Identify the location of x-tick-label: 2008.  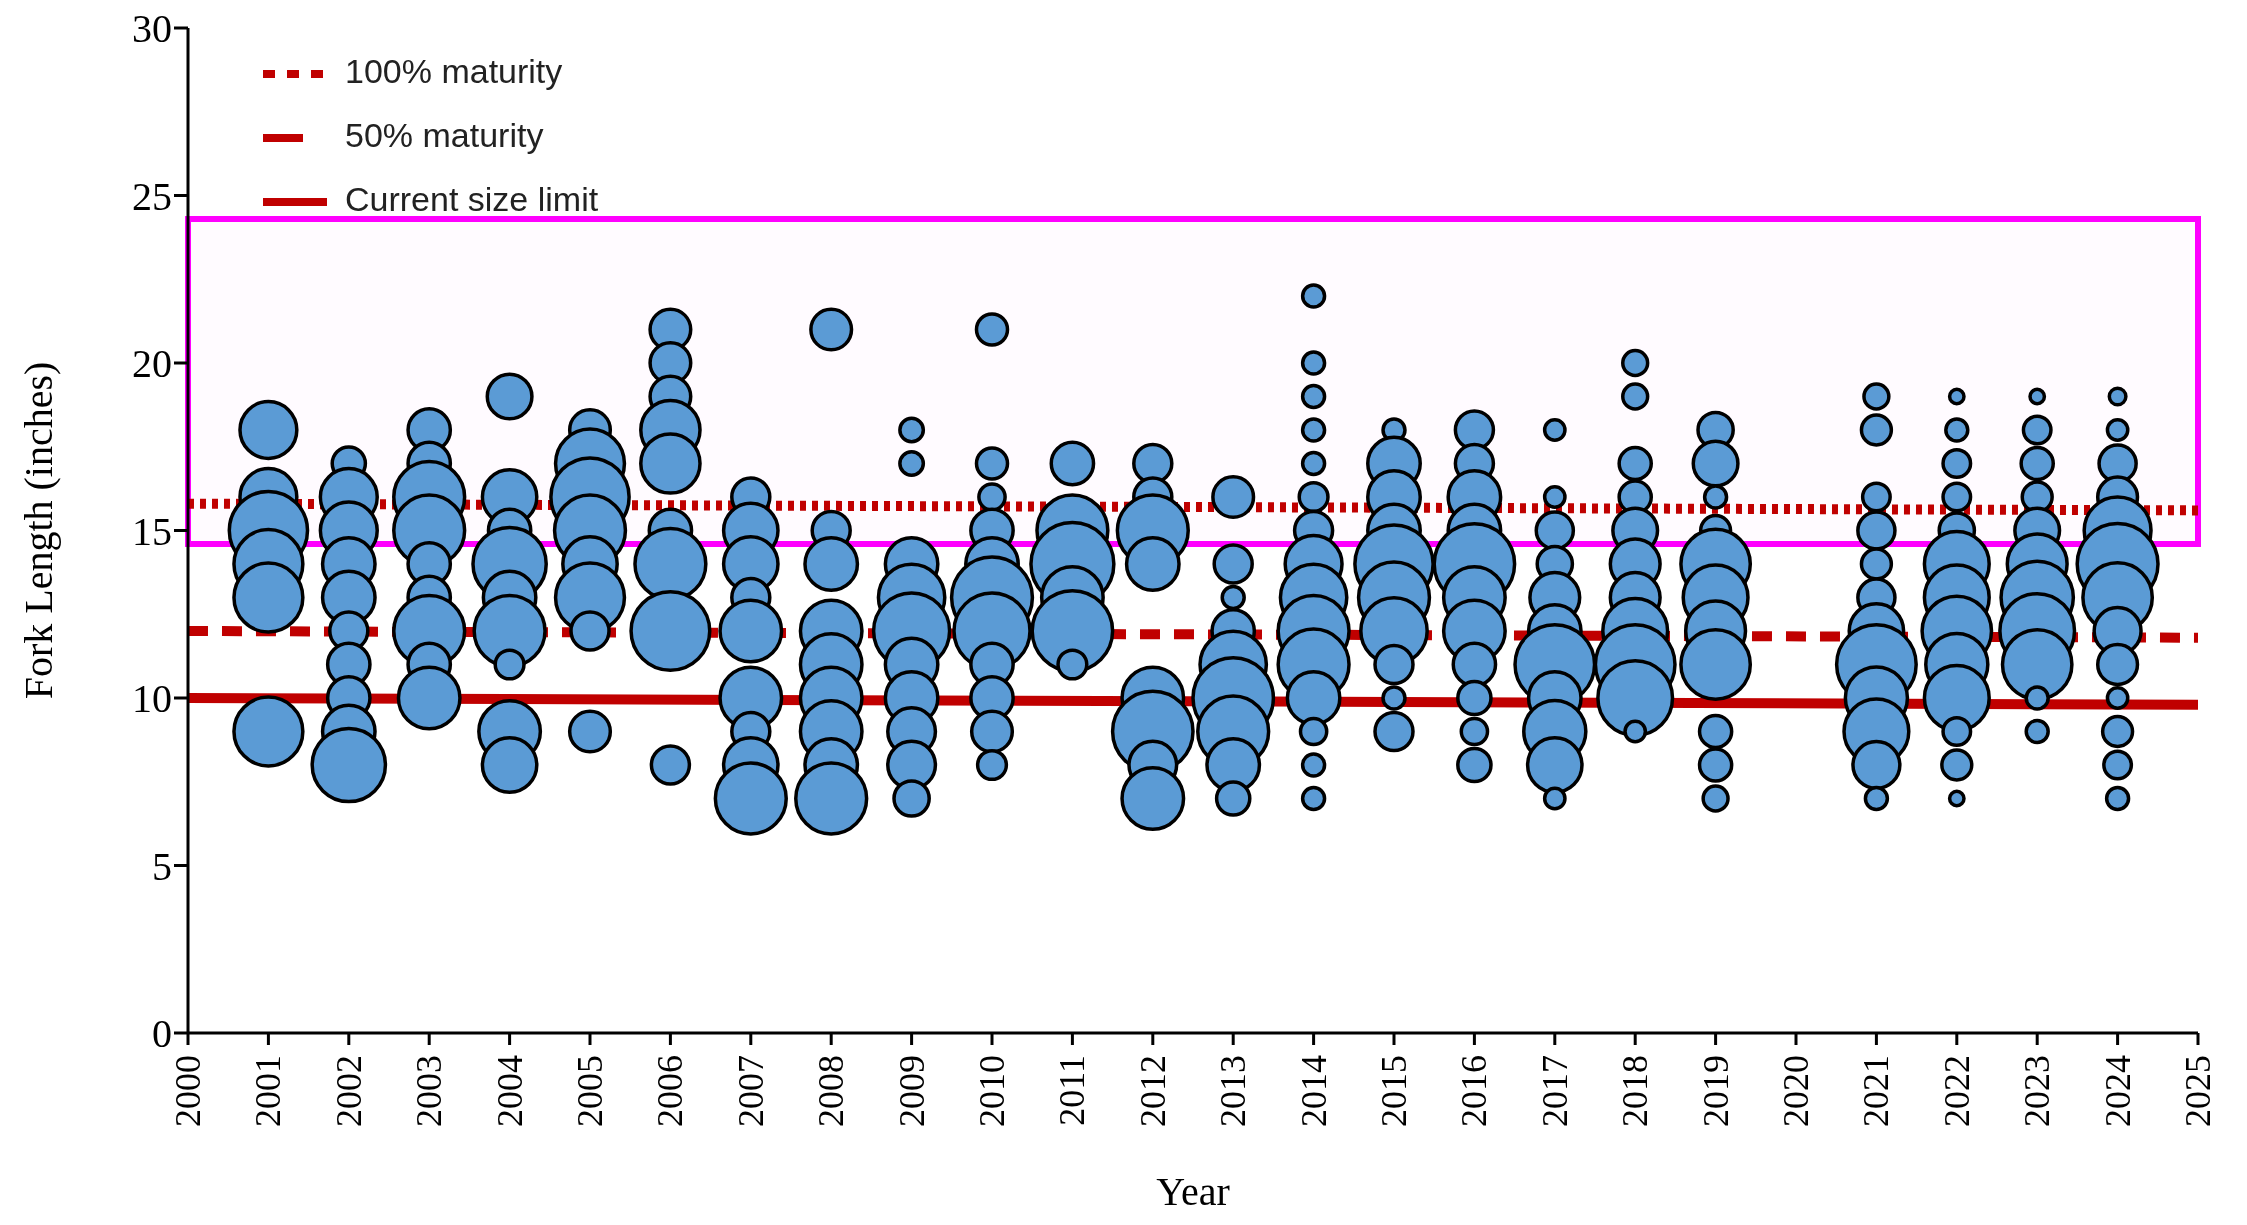
(831, 1091).